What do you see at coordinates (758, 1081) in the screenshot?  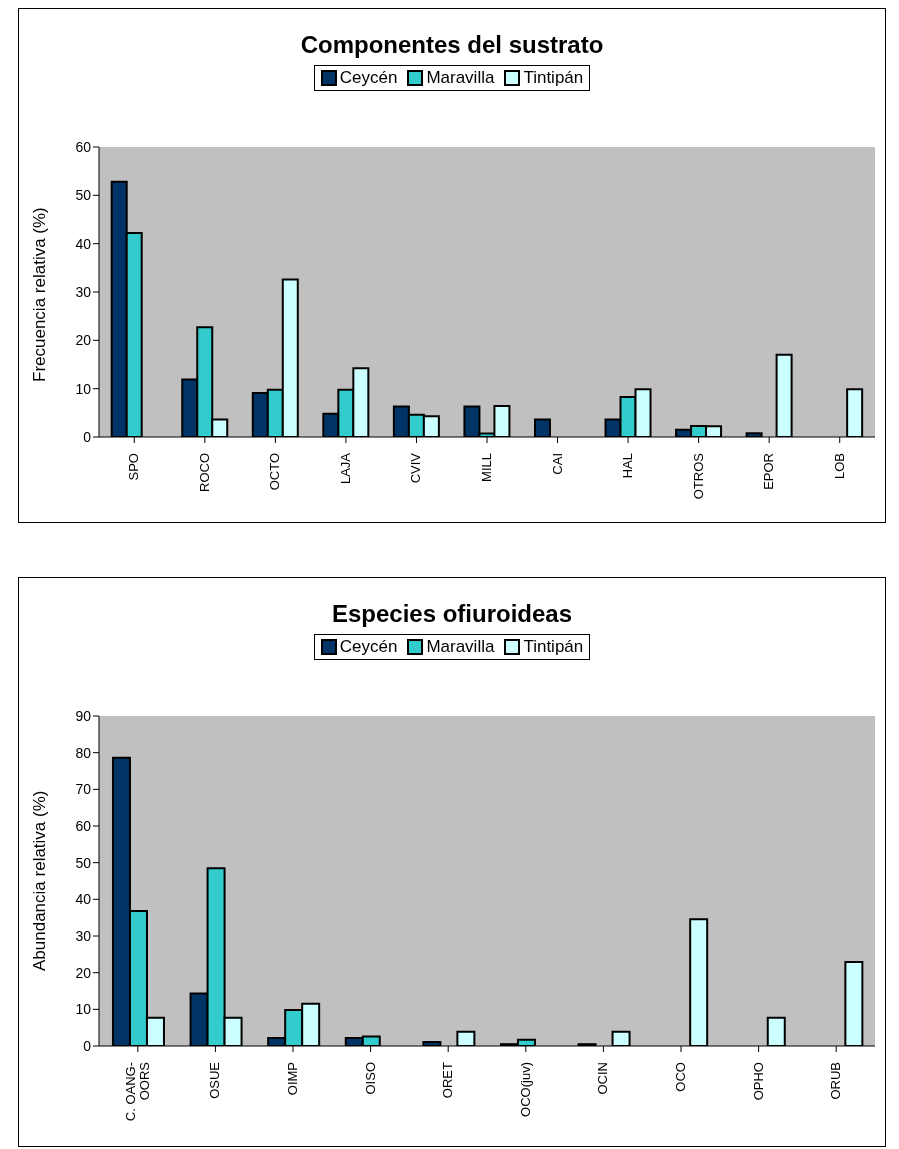 I see `x-tick-label: OPHO` at bounding box center [758, 1081].